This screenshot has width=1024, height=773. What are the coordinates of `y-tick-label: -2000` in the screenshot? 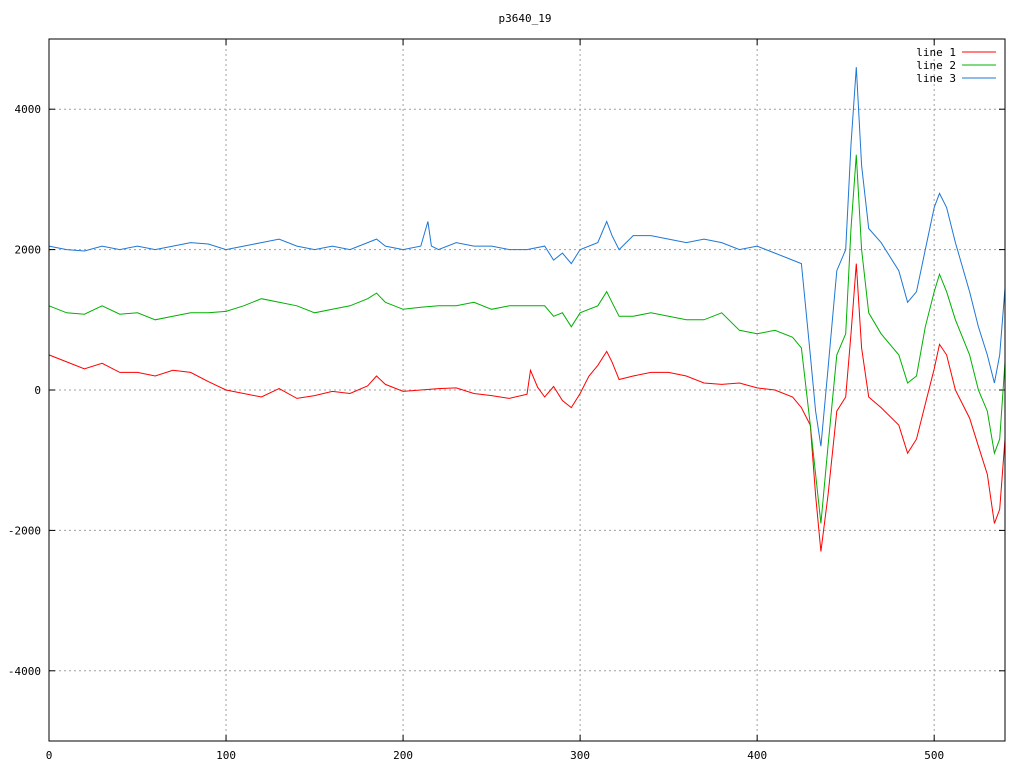 It's located at (24, 530).